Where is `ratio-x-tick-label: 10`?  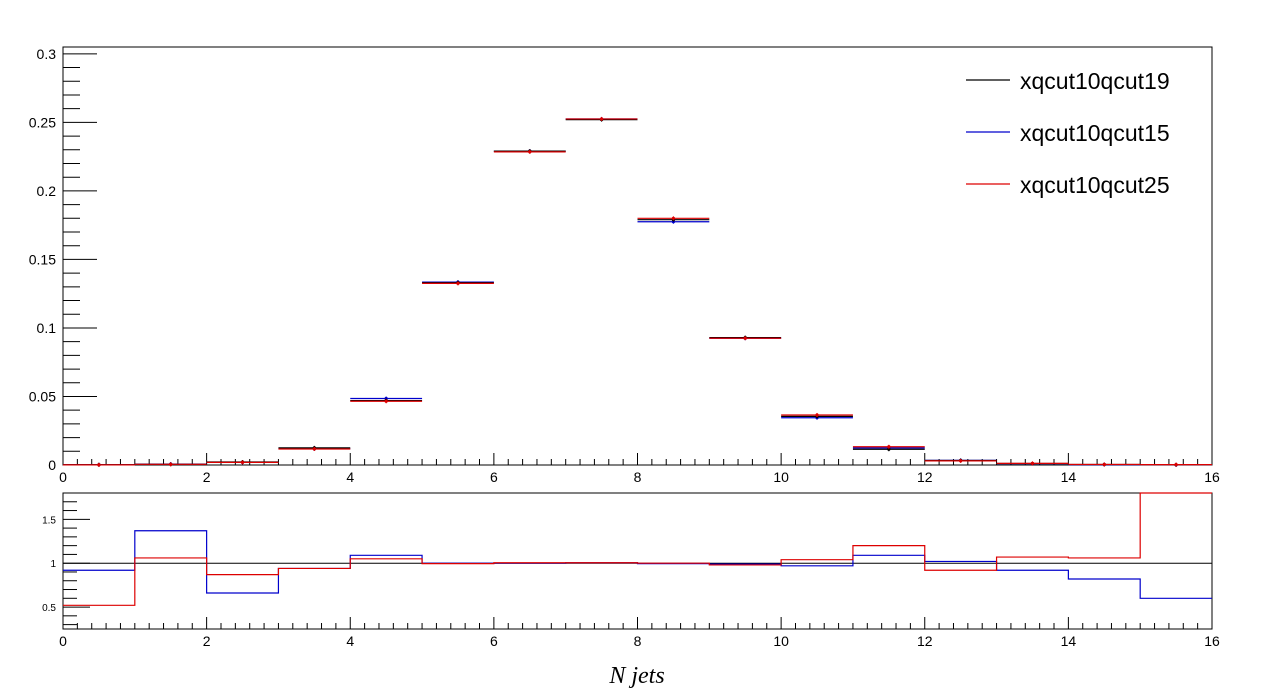
ratio-x-tick-label: 10 is located at coordinates (781, 641).